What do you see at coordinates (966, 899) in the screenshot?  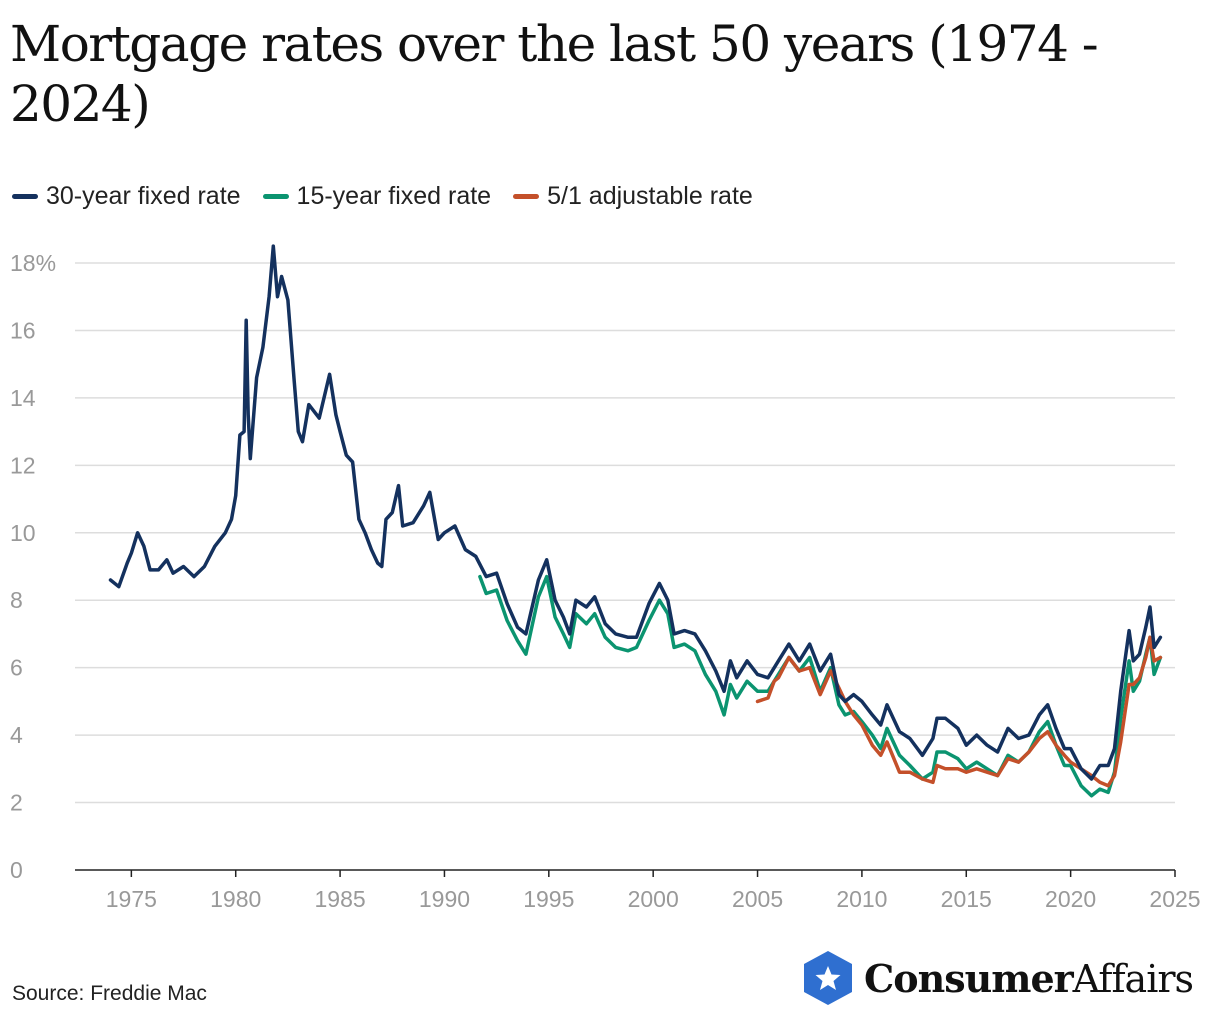 I see `x-tick-label: 2015` at bounding box center [966, 899].